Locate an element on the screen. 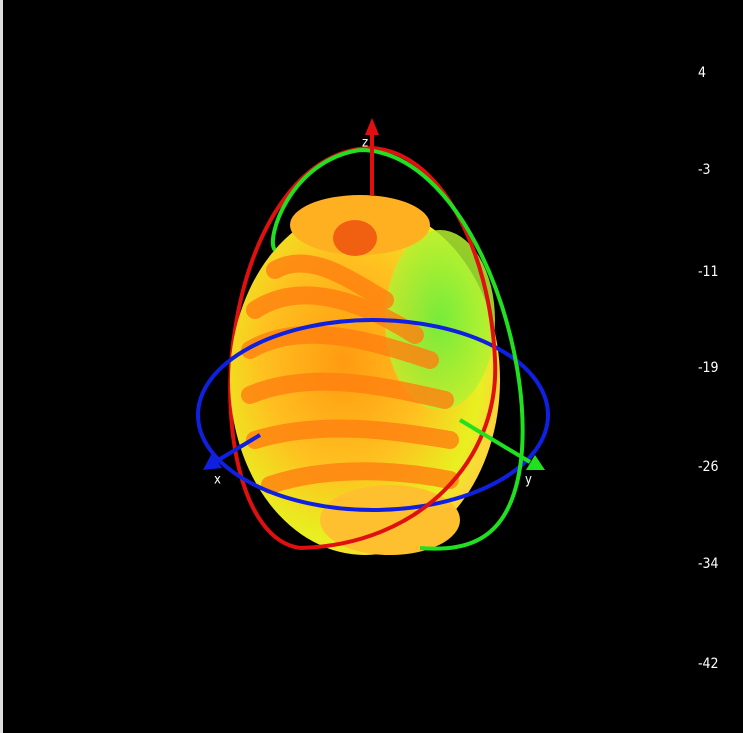 The width and height of the screenshot is (743, 733). scale-label: -19 is located at coordinates (708, 368).